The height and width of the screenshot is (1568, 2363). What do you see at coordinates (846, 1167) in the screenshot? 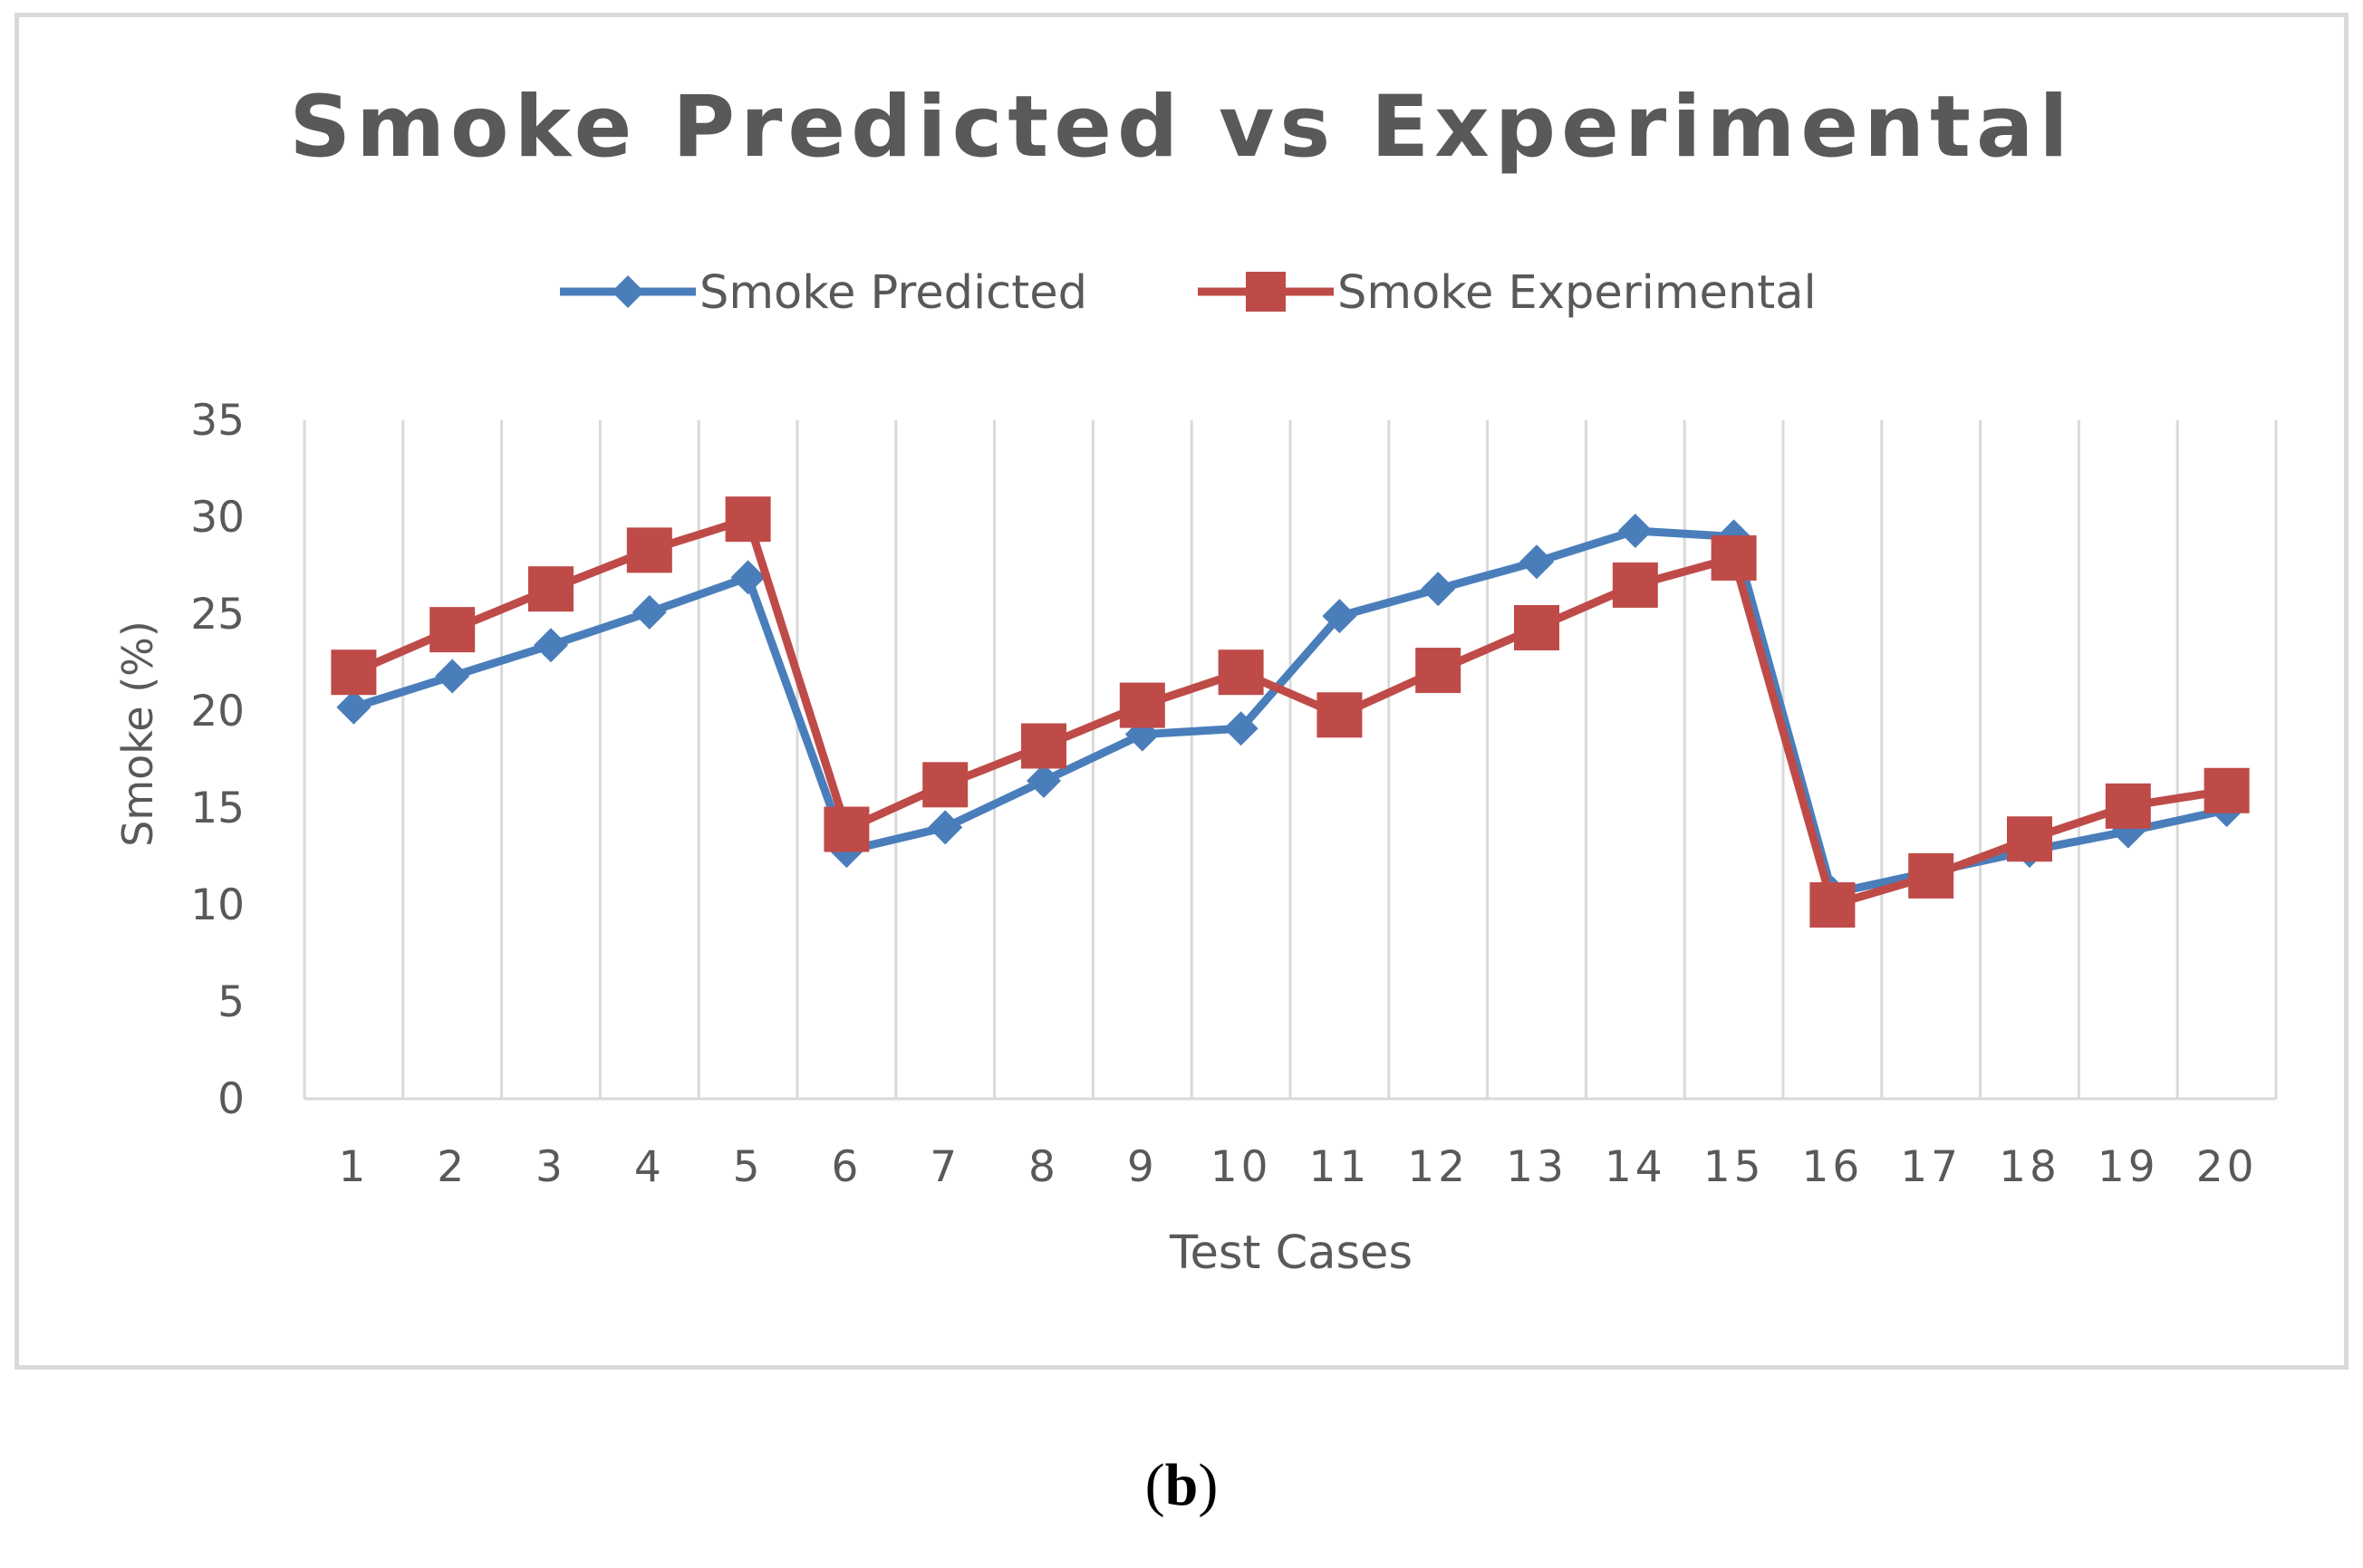
I see `x-tick-label: 6` at bounding box center [846, 1167].